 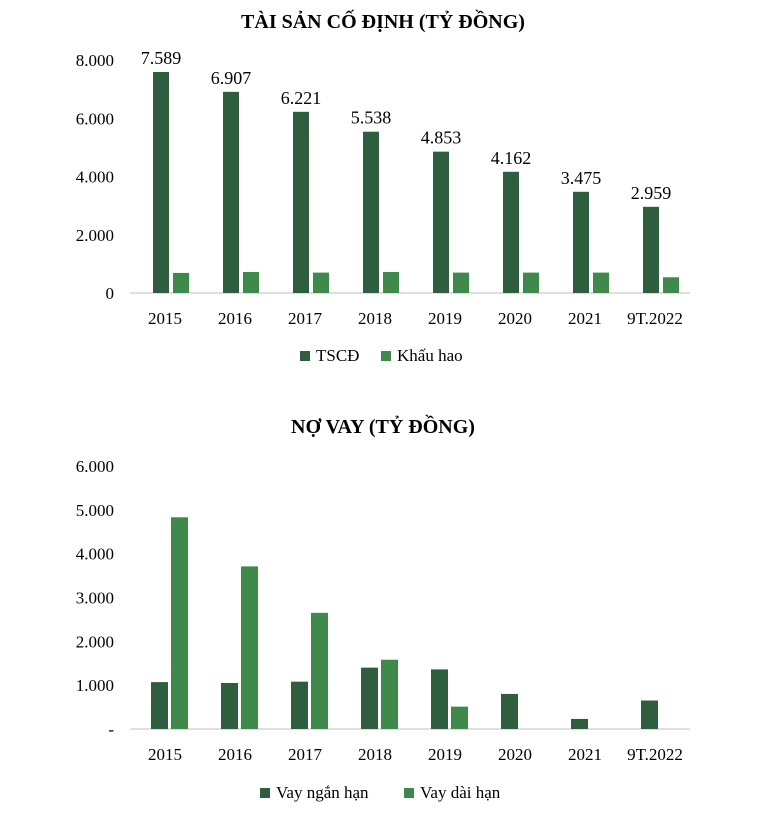 What do you see at coordinates (301, 98) in the screenshot?
I see `data-label: 6.221` at bounding box center [301, 98].